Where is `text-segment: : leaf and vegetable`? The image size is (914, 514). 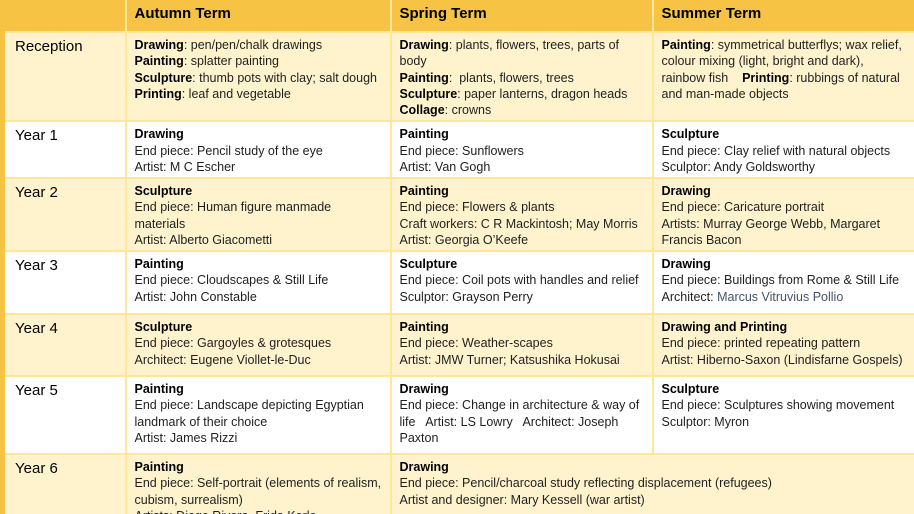
text-segment: : leaf and vegetable is located at coordinates (236, 93).